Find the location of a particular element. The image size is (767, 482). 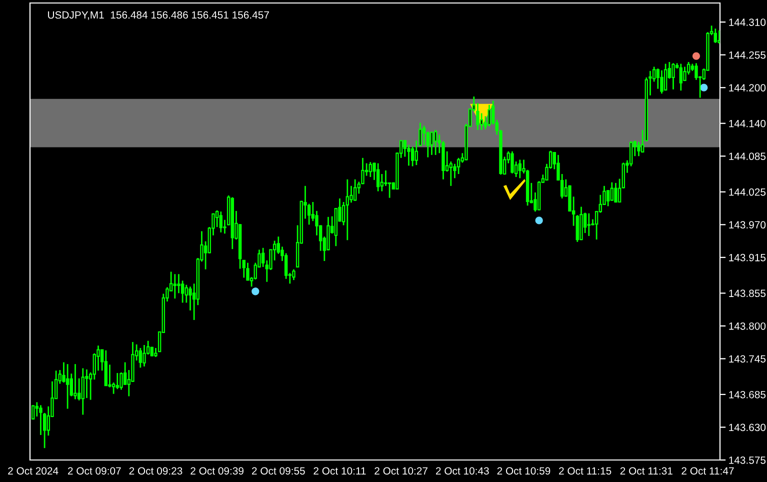

y-tick-label: 144.310 is located at coordinates (747, 22).